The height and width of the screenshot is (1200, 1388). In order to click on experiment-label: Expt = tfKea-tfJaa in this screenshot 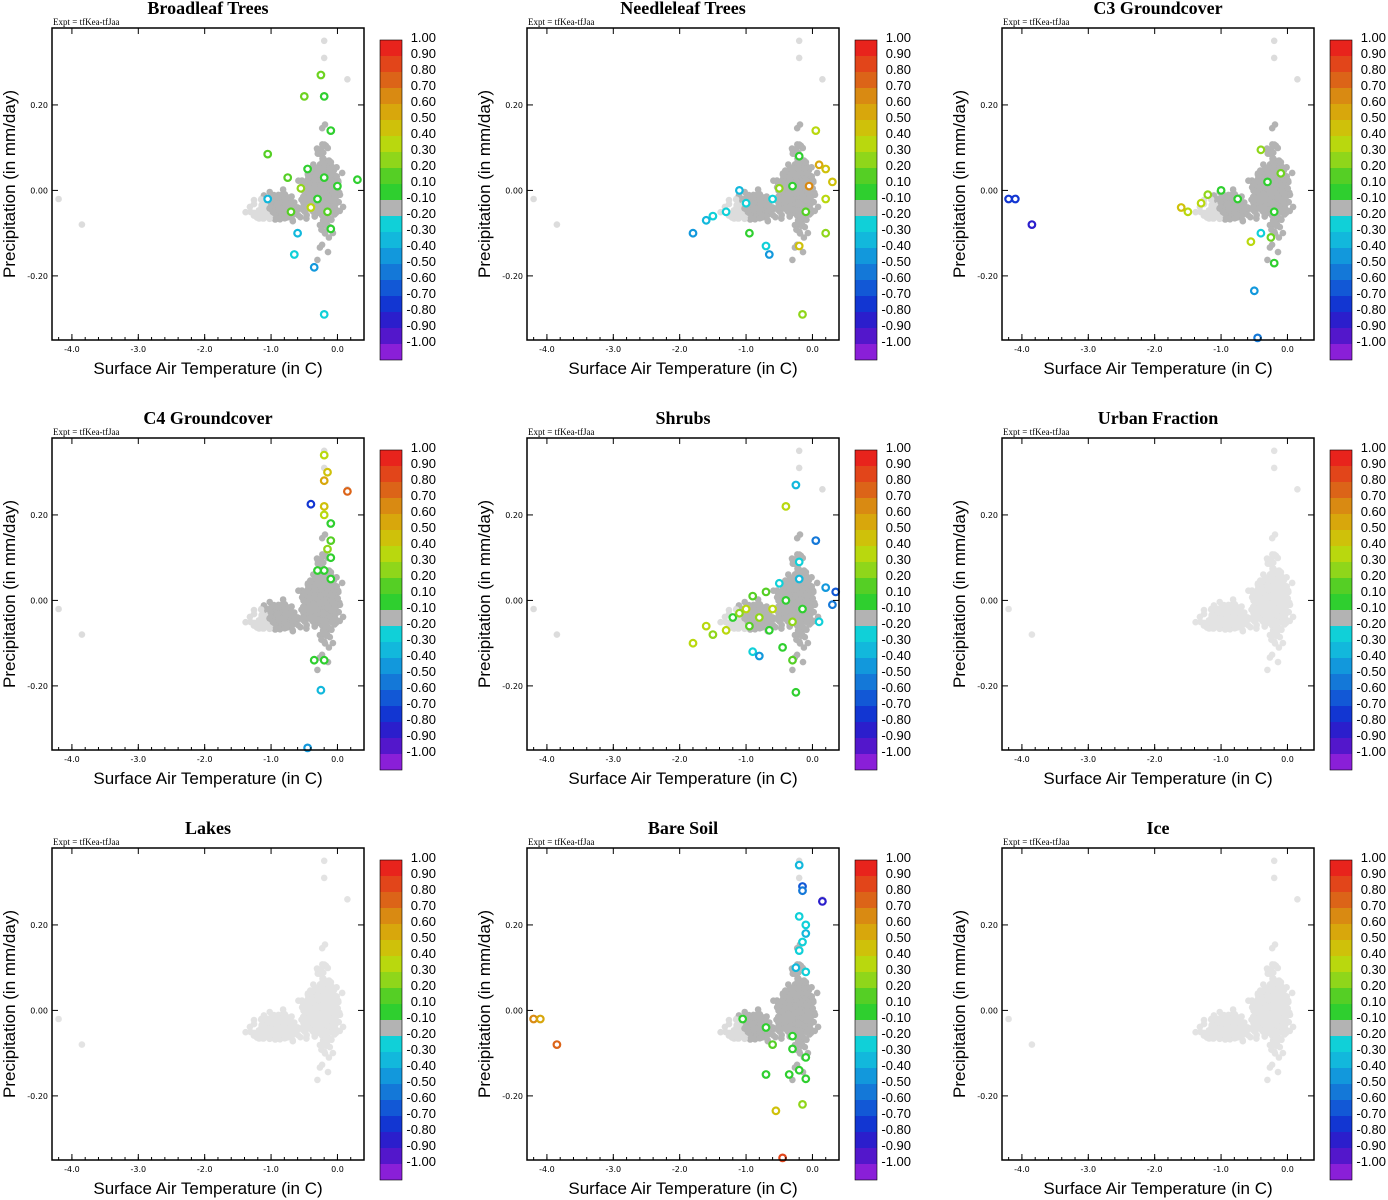, I will do `click(1036, 22)`.